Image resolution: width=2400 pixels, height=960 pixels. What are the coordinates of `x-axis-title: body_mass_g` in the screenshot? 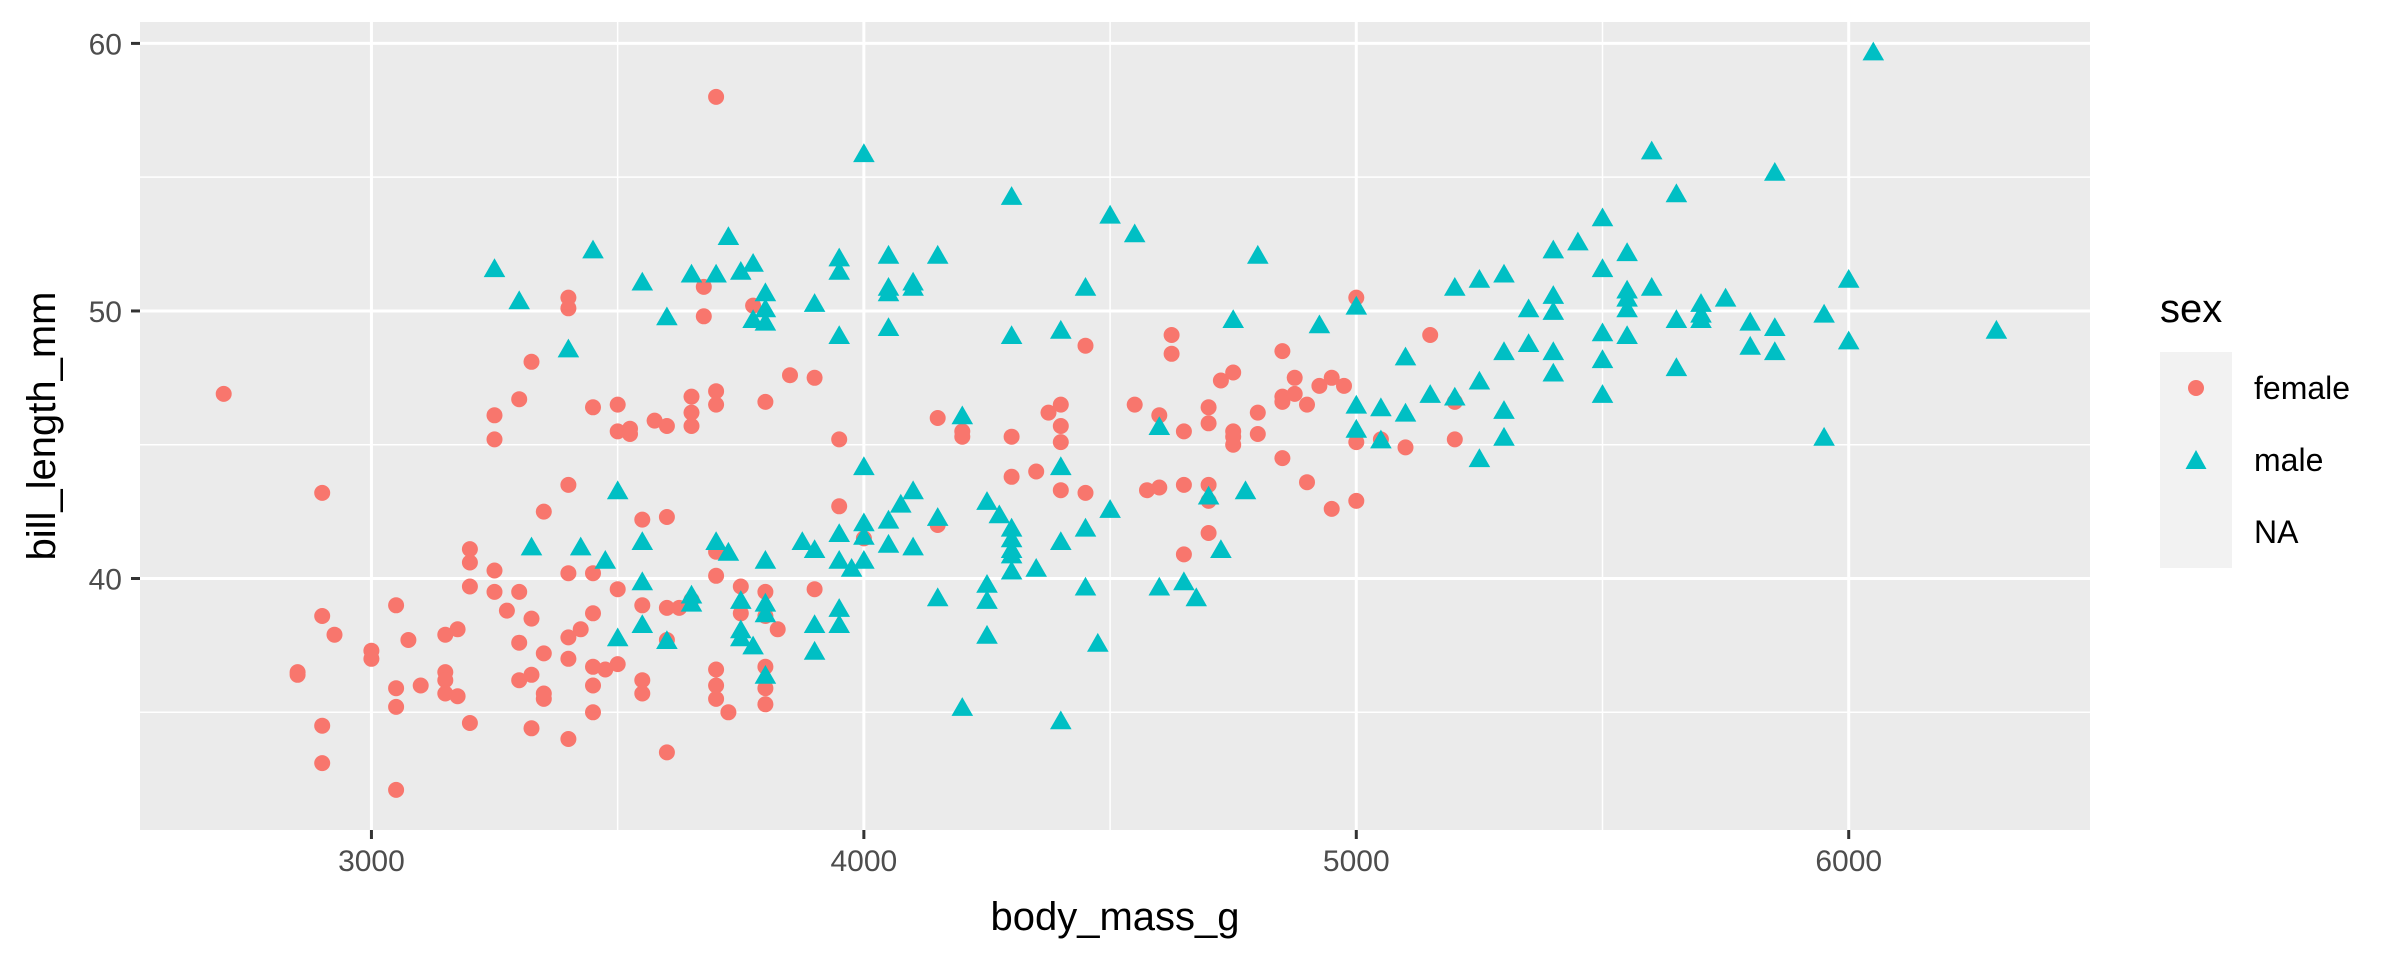 It's located at (1114, 917).